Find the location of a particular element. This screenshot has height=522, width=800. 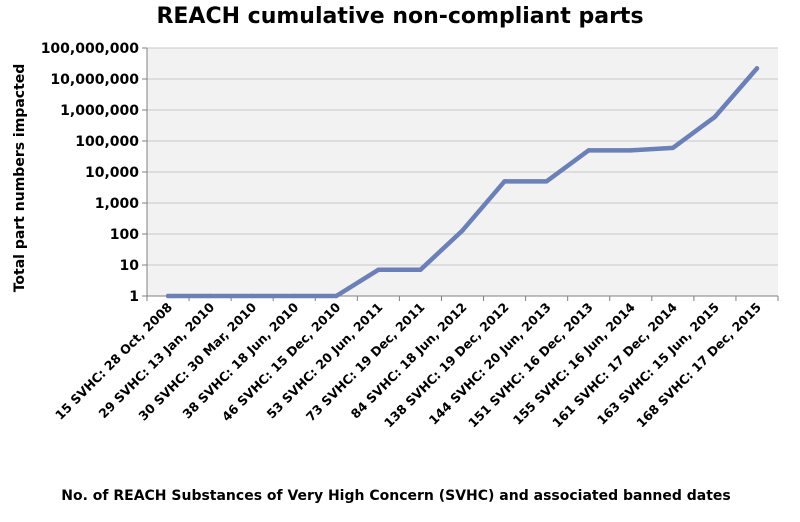

y-axis-label: Total part numbers impacted is located at coordinates (20, 178).